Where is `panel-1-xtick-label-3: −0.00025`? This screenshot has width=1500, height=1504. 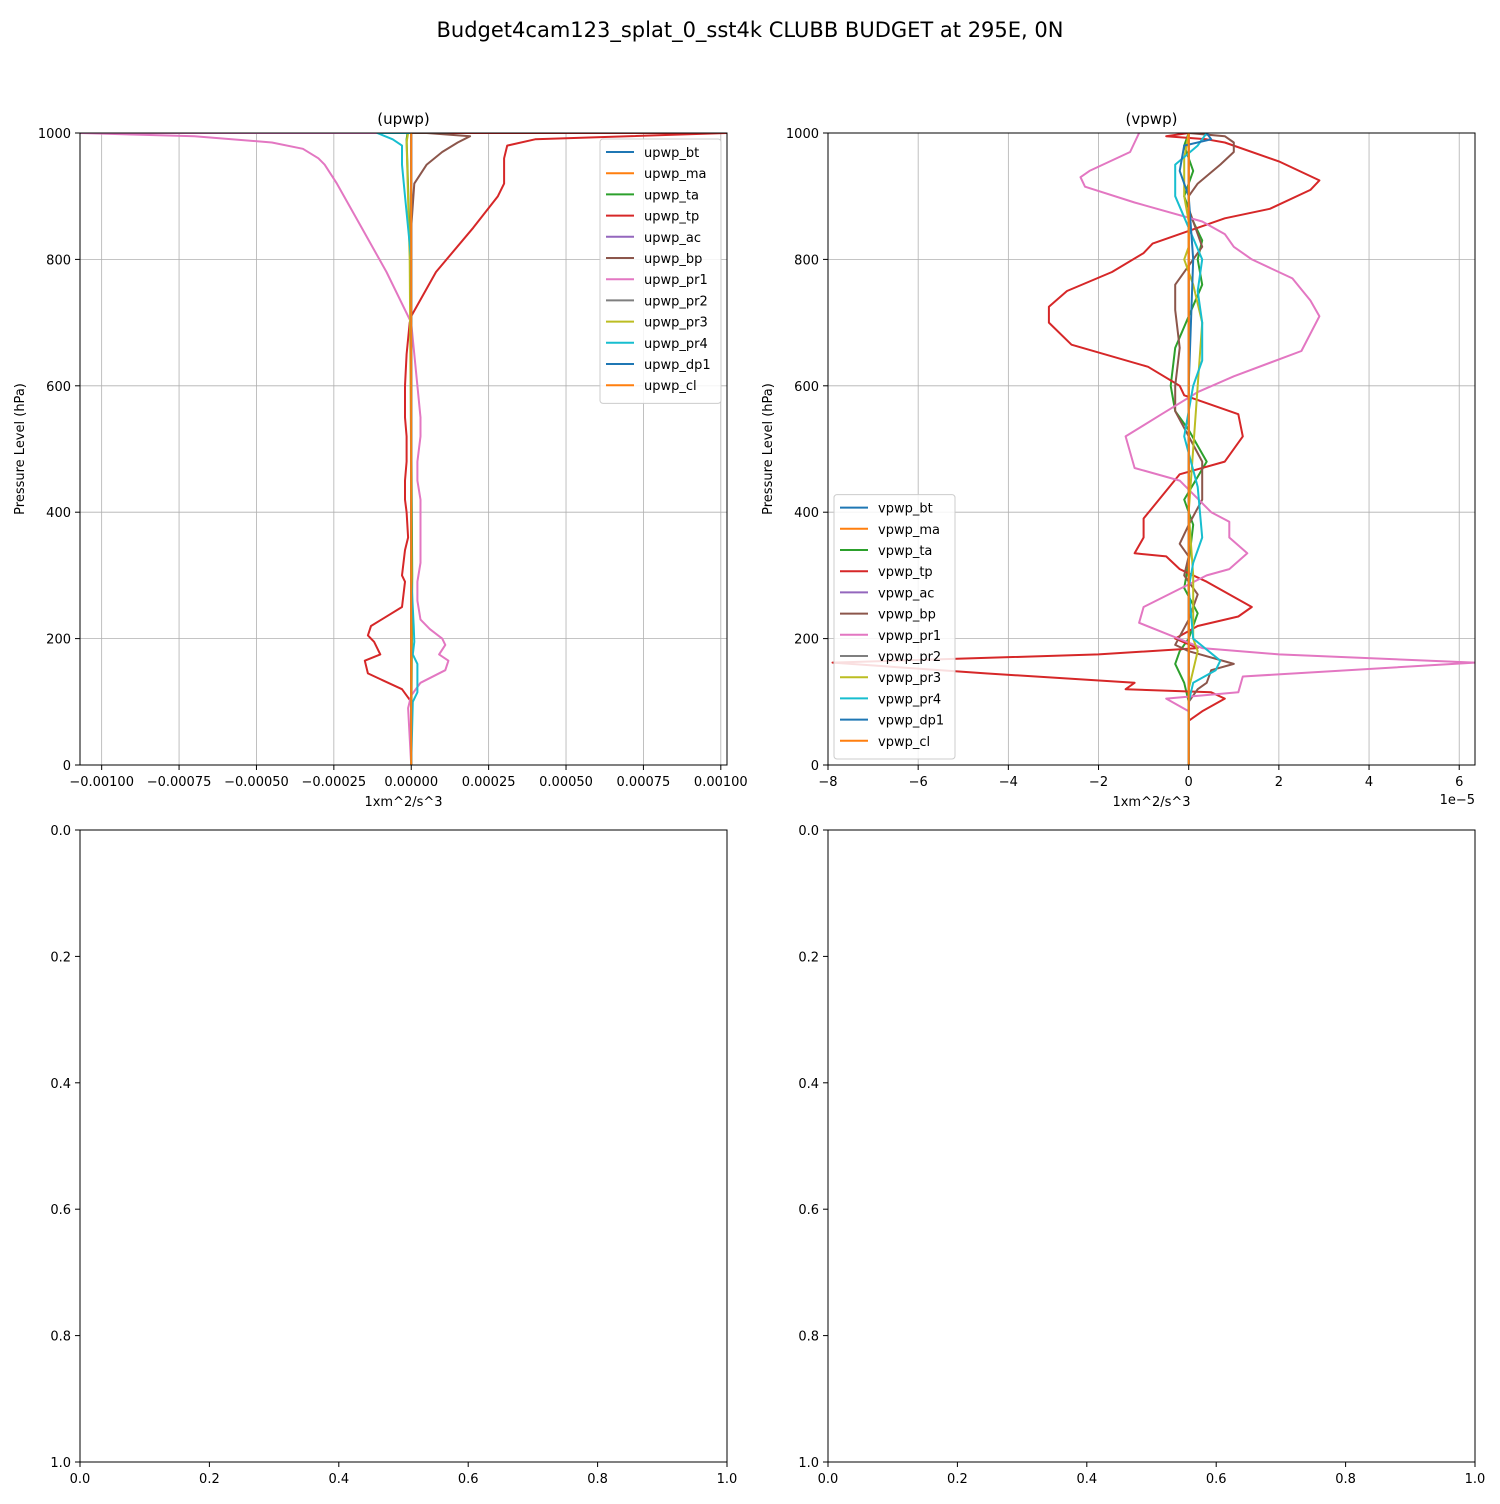 panel-1-xtick-label-3: −0.00025 is located at coordinates (334, 782).